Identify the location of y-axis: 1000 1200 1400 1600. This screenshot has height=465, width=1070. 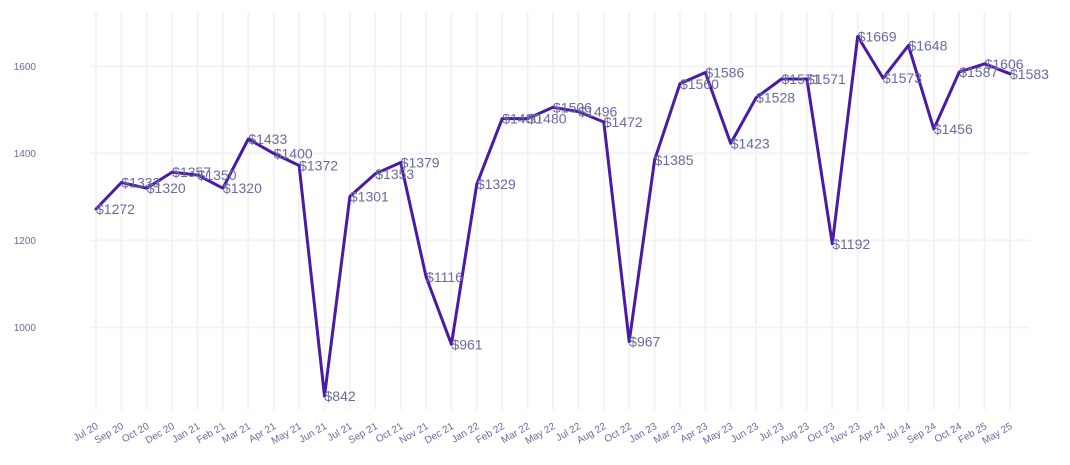
(25, 198).